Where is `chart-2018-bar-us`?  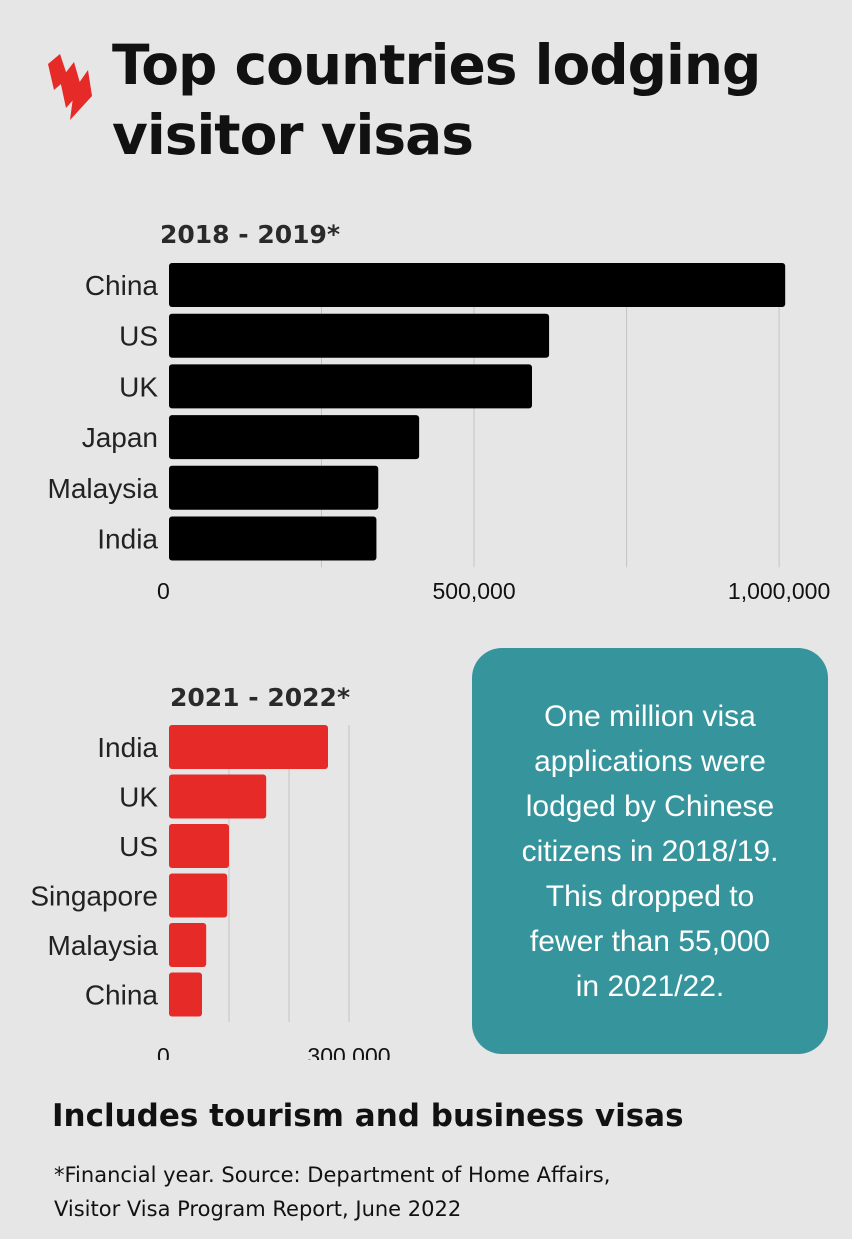
chart-2018-bar-us is located at coordinates (359, 335).